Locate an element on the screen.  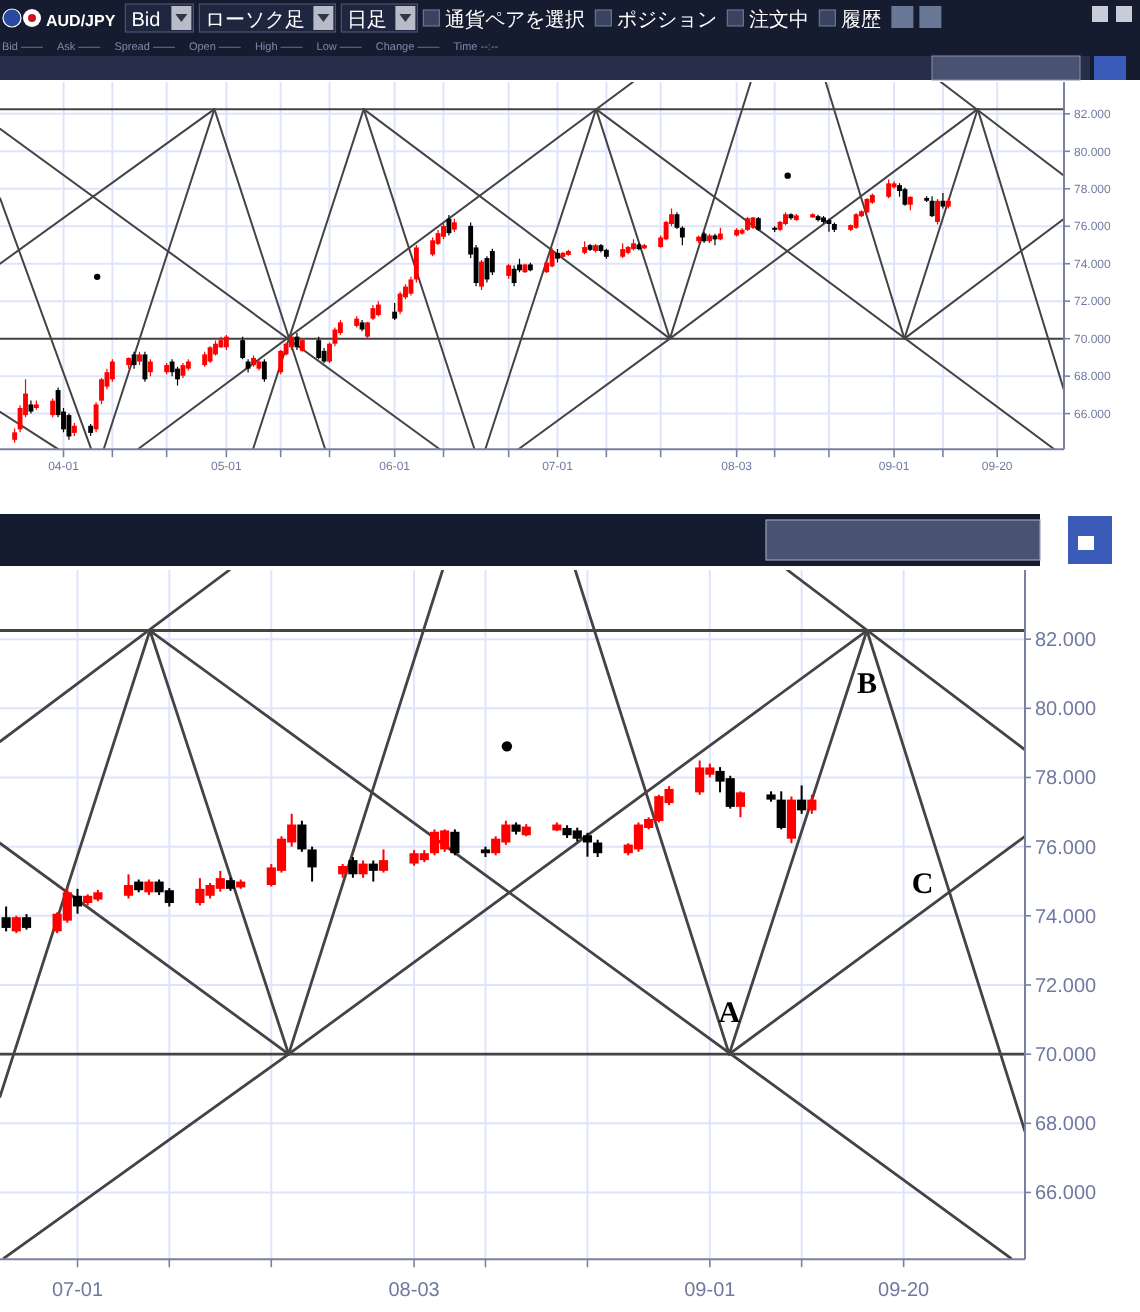
annotation: C is located at coordinates (922, 885).